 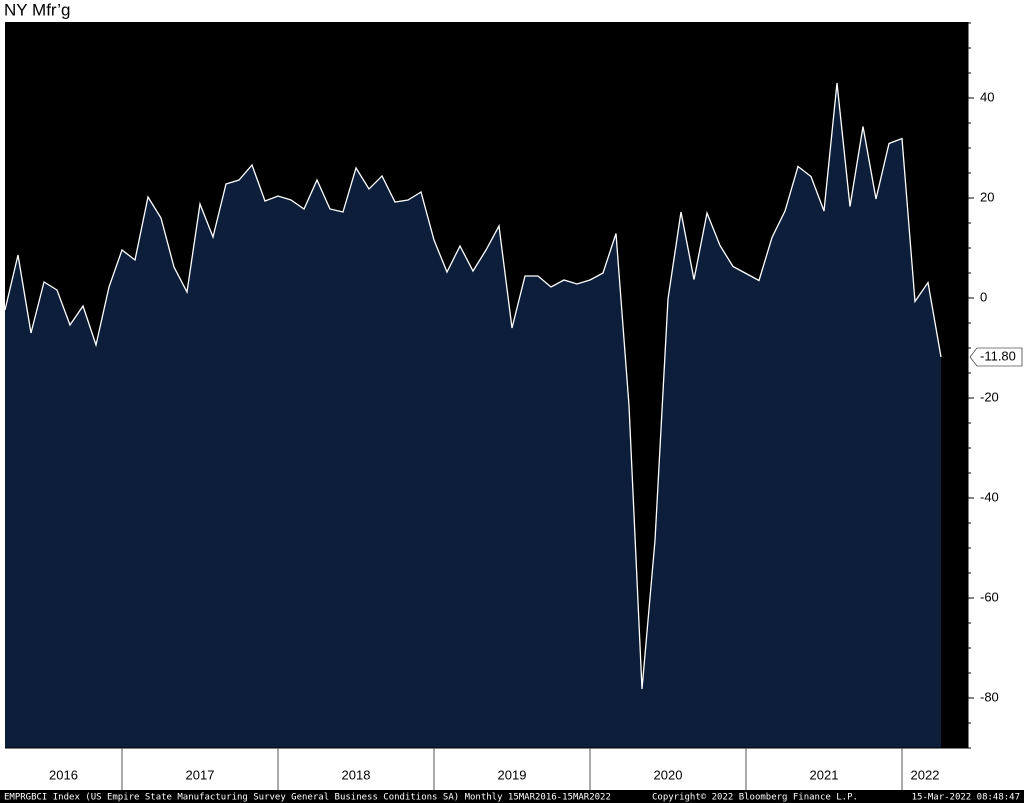 I want to click on value-label-box, so click(x=996, y=357).